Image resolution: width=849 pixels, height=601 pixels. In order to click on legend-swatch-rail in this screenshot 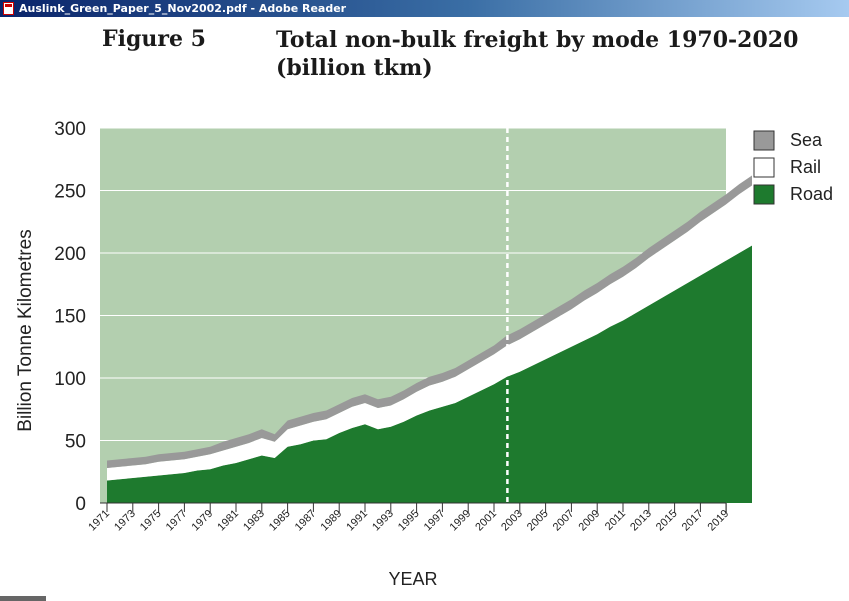, I will do `click(764, 167)`.